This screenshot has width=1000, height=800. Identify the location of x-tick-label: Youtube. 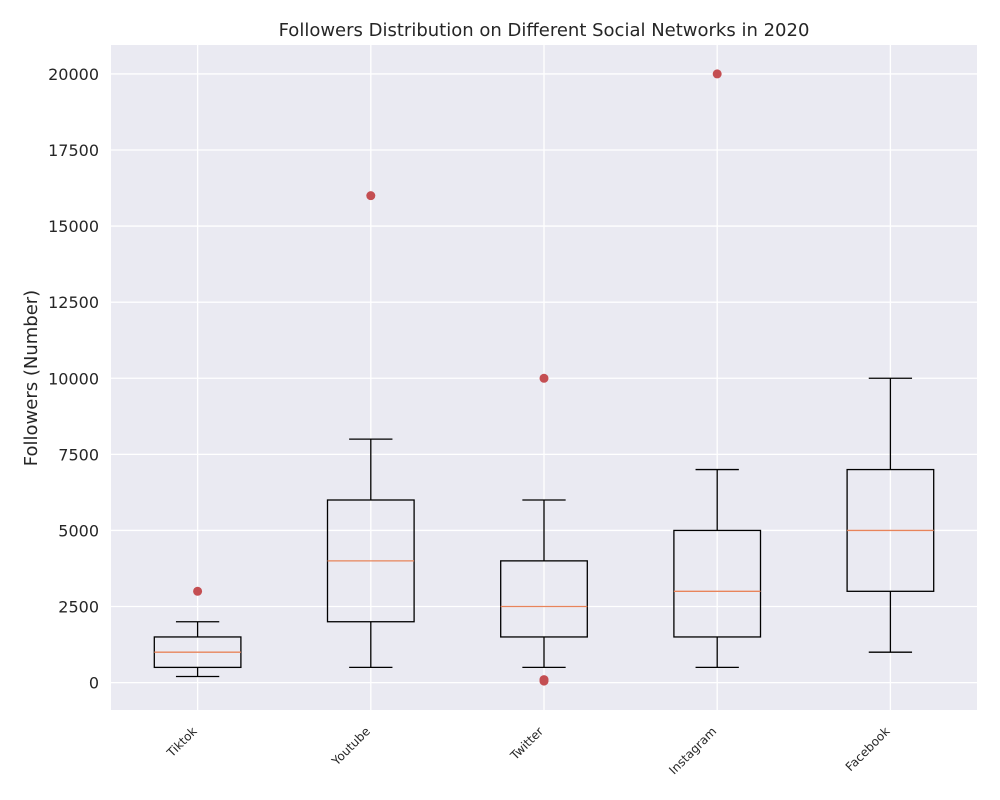
(350, 746).